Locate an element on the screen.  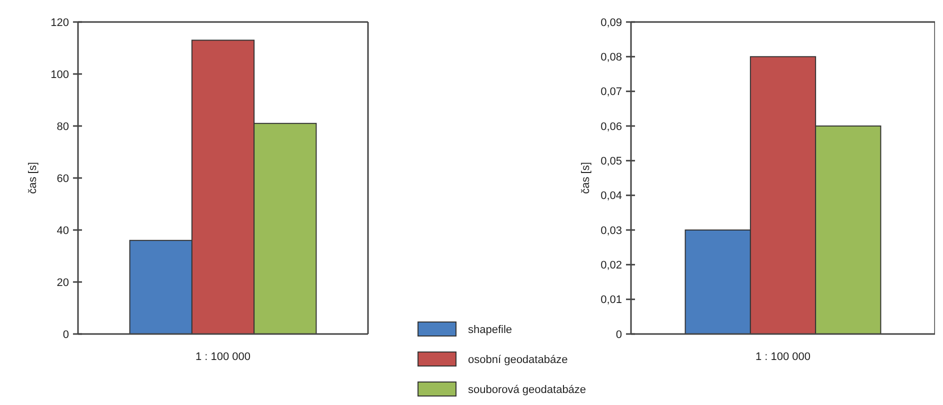
y-tick-label: 0,09 is located at coordinates (611, 22).